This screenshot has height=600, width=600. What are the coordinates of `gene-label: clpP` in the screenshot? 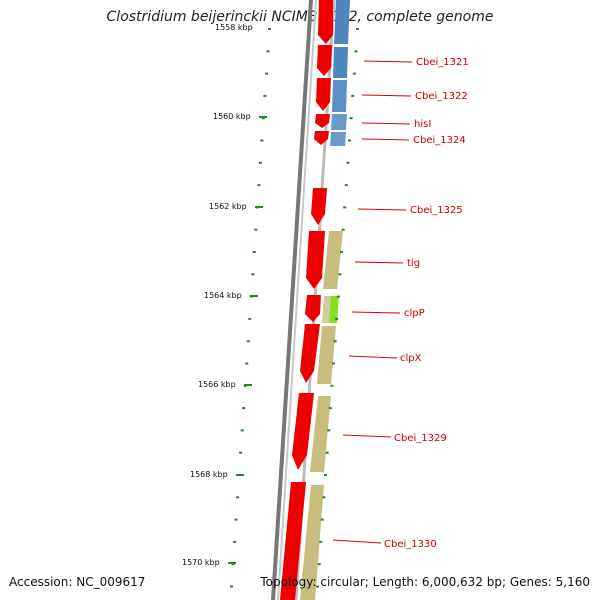 It's located at (414, 313).